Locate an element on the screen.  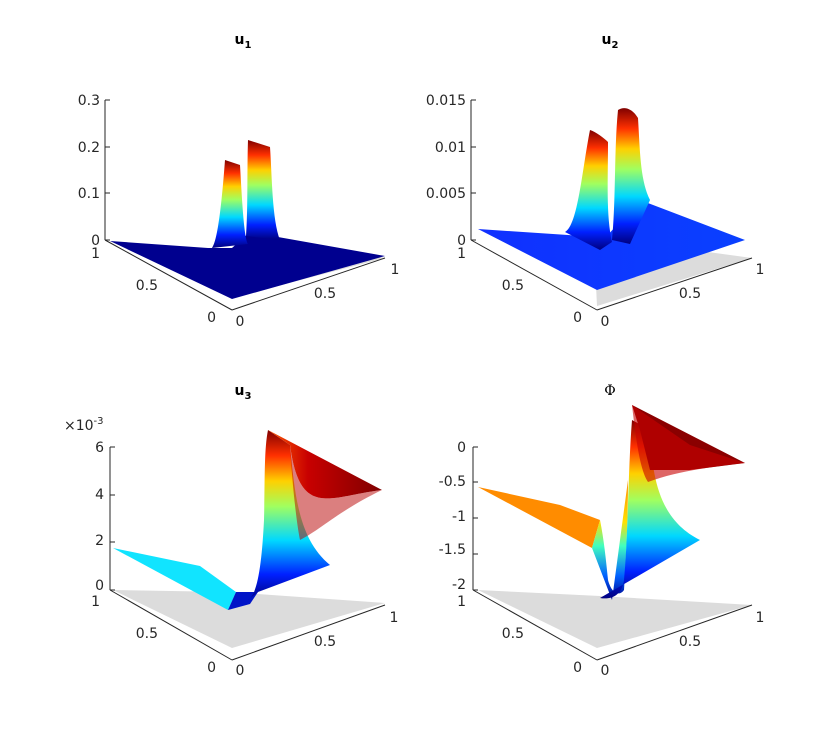
z-tick-label: 2 is located at coordinates (99, 541).